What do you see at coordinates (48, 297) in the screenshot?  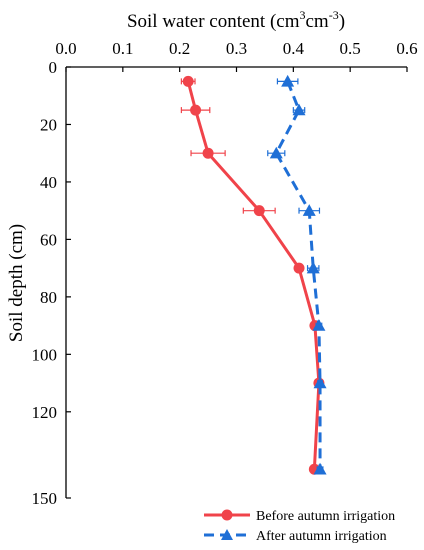 I see `y-tick-label: 80` at bounding box center [48, 297].